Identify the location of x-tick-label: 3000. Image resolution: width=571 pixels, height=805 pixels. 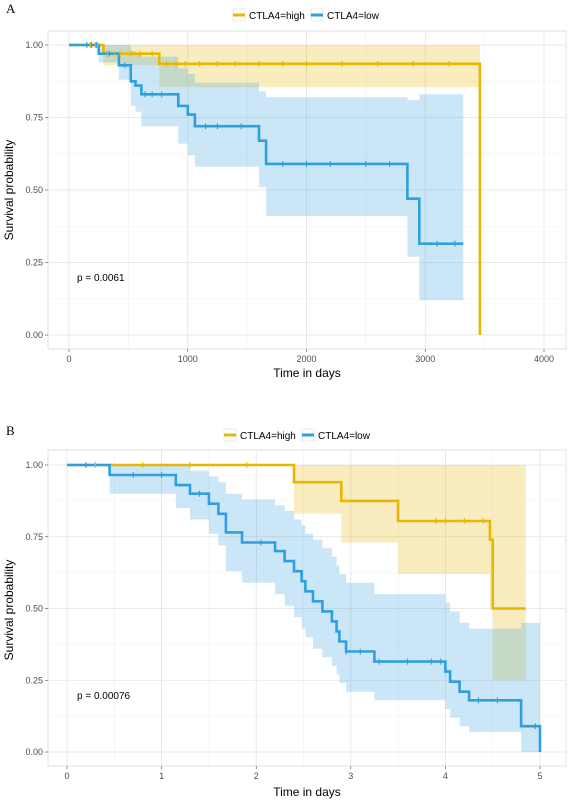
(425, 359).